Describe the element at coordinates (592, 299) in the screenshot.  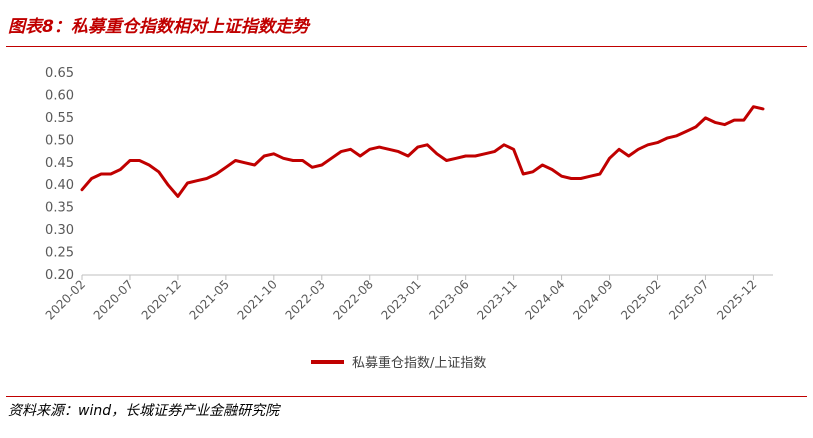
I see `x-tick-label: 2024-09` at that location.